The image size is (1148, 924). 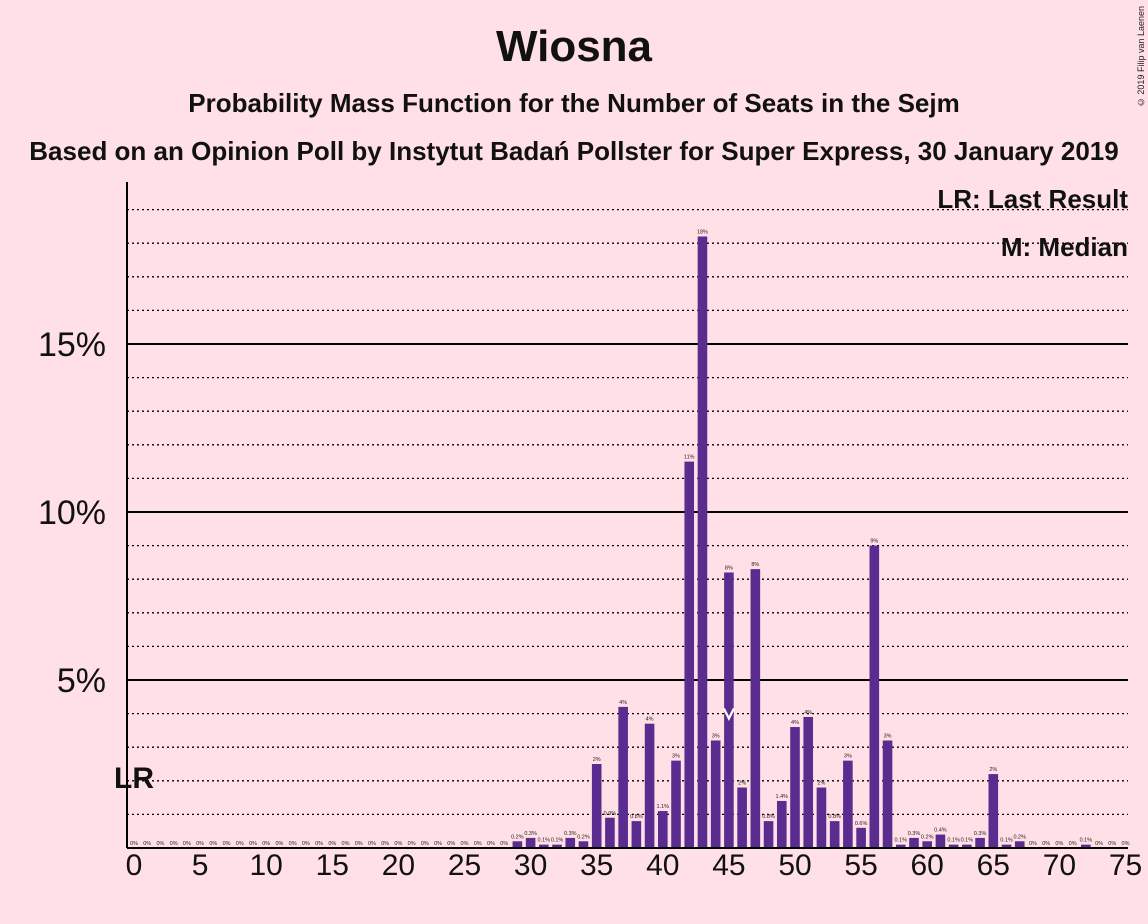 I want to click on data-label-61: 0.4%, so click(x=940, y=831).